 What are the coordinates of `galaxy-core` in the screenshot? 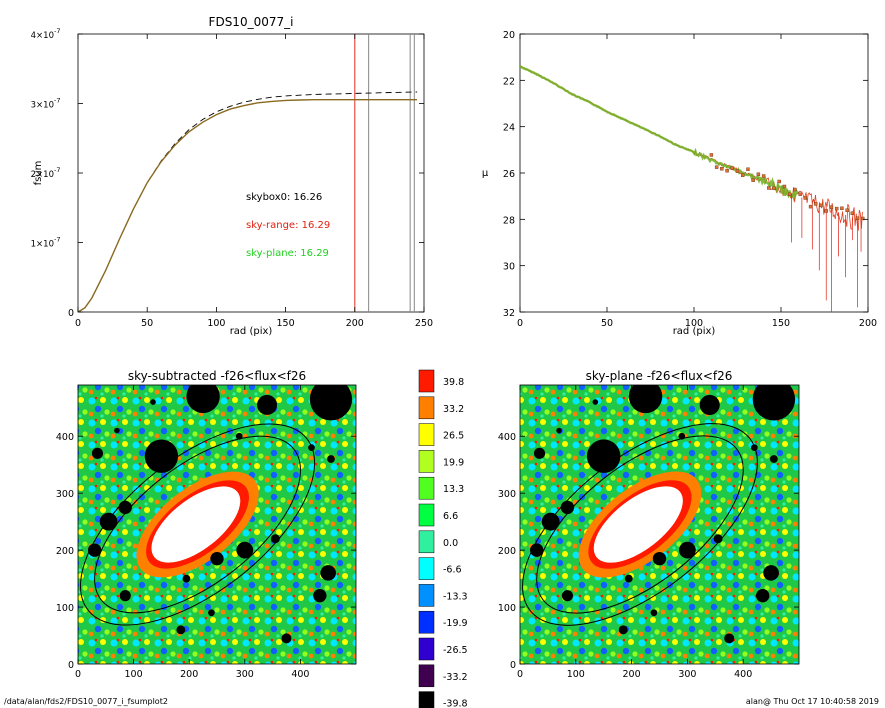 It's located at (196, 524).